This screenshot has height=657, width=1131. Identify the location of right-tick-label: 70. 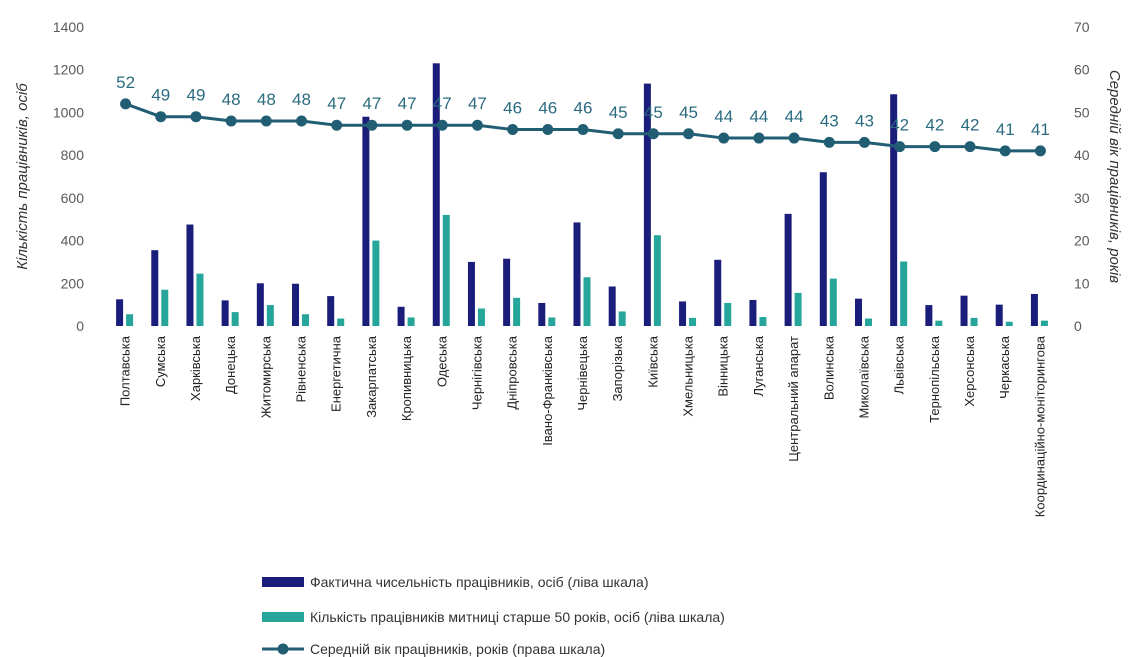
(1082, 27).